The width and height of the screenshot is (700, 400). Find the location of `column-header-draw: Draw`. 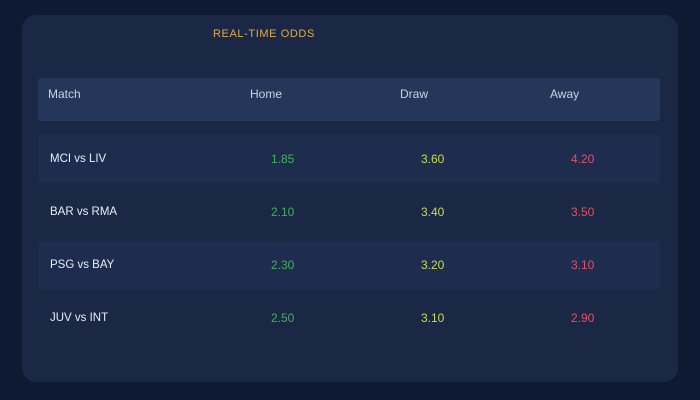

column-header-draw: Draw is located at coordinates (414, 94).